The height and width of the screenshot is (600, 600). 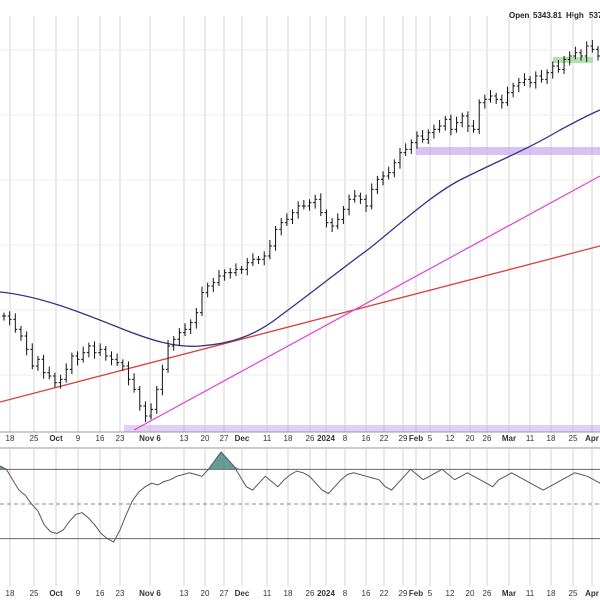 I want to click on high-label: High, so click(x=575, y=15).